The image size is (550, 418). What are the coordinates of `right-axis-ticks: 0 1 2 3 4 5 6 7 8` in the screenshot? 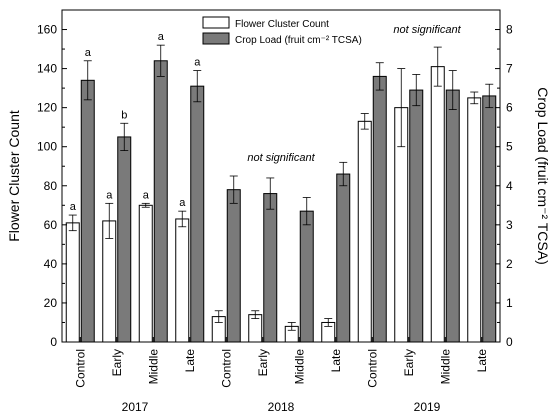 It's located at (504, 186).